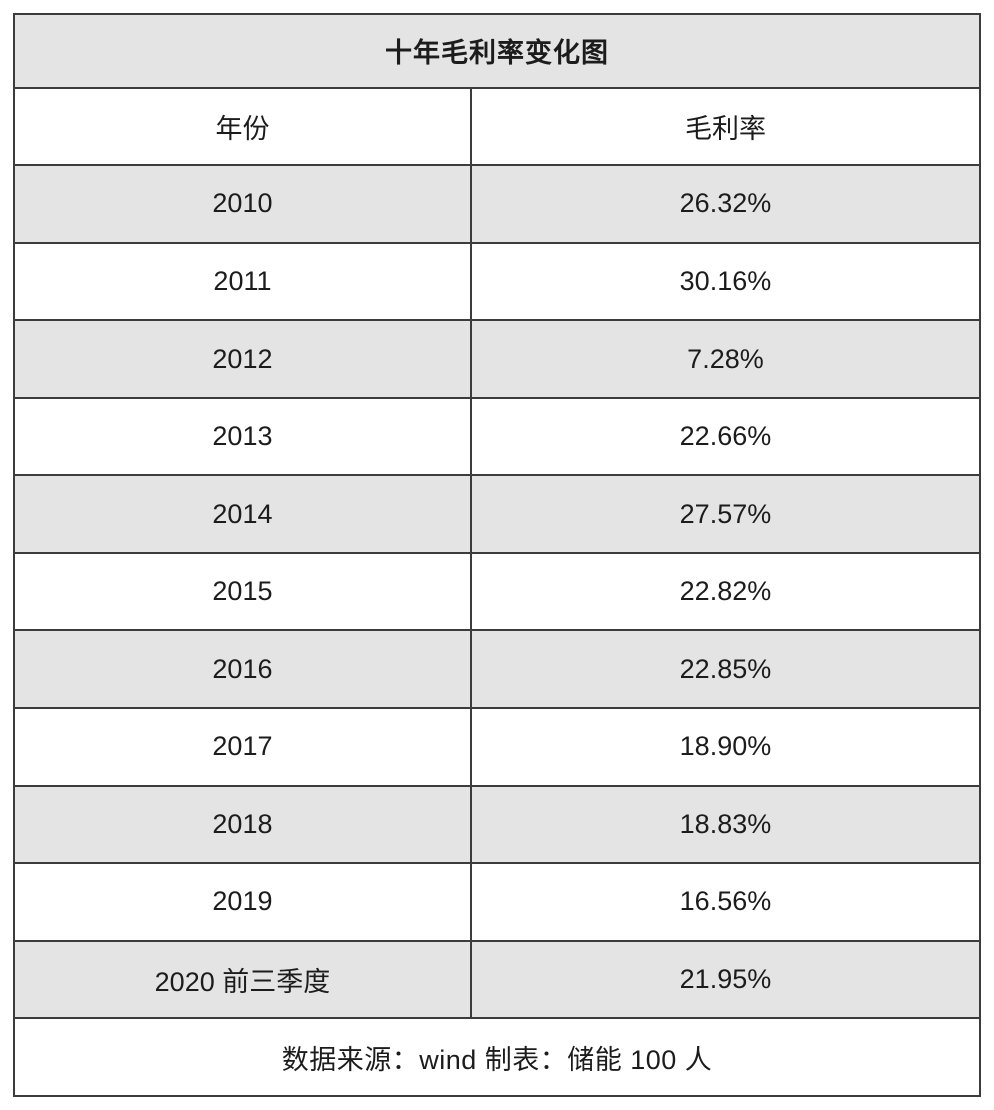 Image resolution: width=994 pixels, height=1110 pixels. I want to click on table-title: 十年毛利率变化图, so click(497, 51).